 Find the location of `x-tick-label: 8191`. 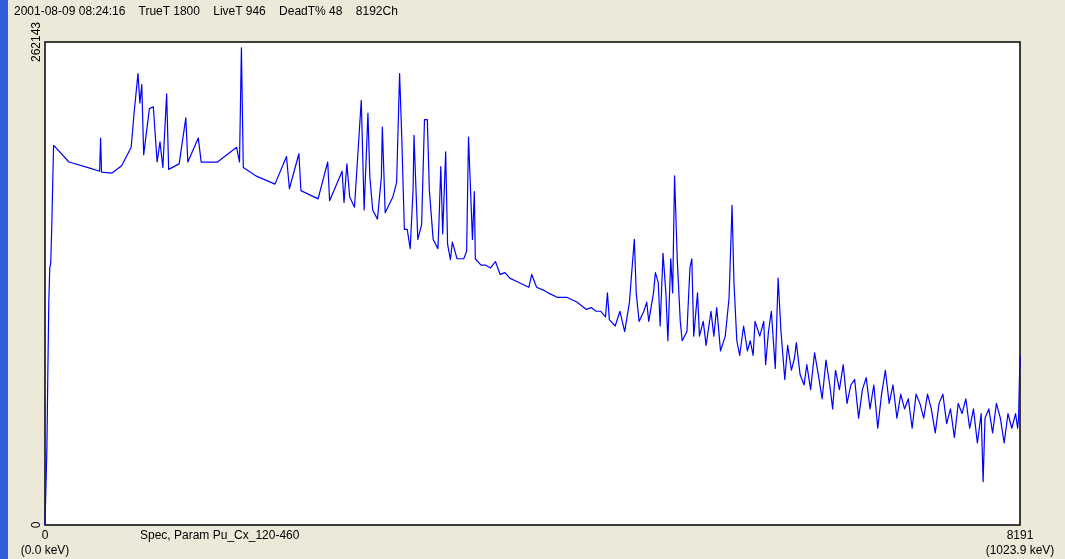

x-tick-label: 8191 is located at coordinates (1020, 535).